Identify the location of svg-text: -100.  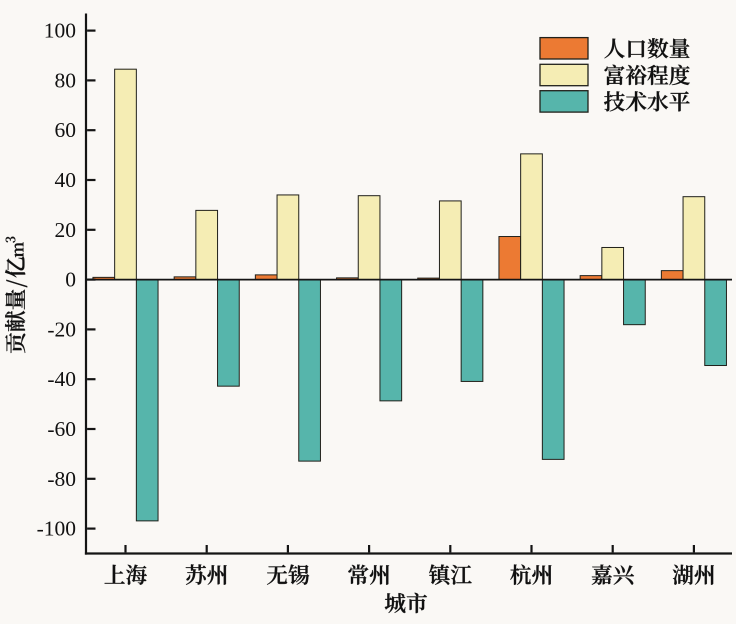
(56, 529).